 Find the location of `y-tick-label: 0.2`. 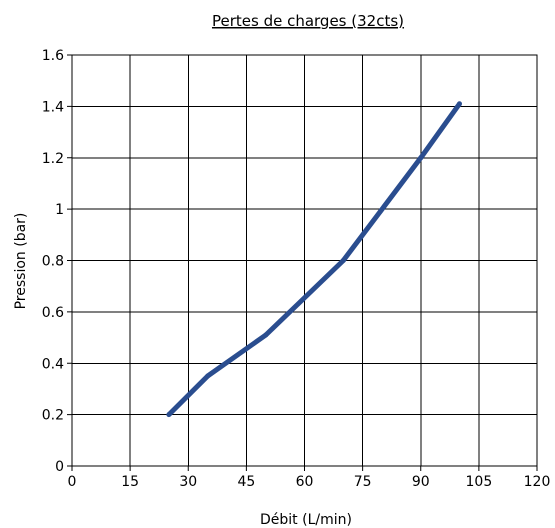

y-tick-label: 0.2 is located at coordinates (53, 416).